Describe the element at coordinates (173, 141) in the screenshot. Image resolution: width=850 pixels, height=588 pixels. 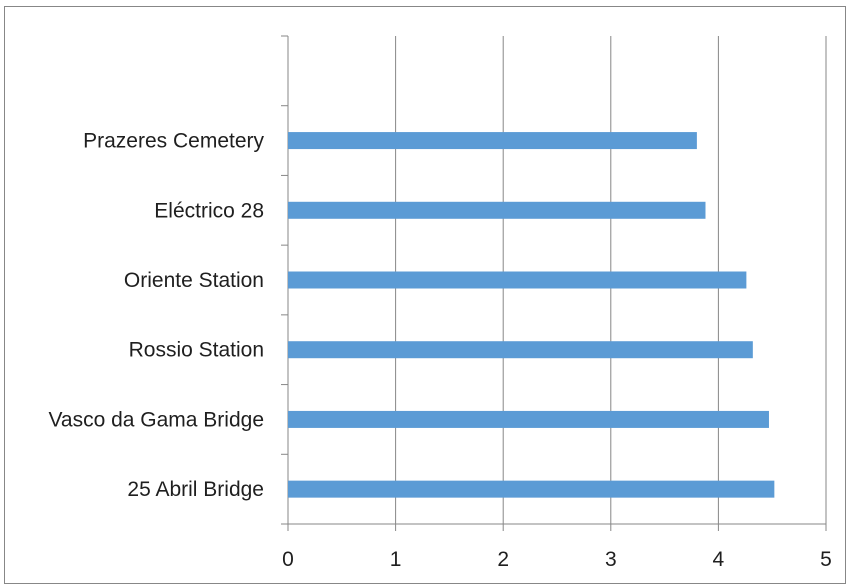
I see `category-label: Prazeres Cemetery` at that location.